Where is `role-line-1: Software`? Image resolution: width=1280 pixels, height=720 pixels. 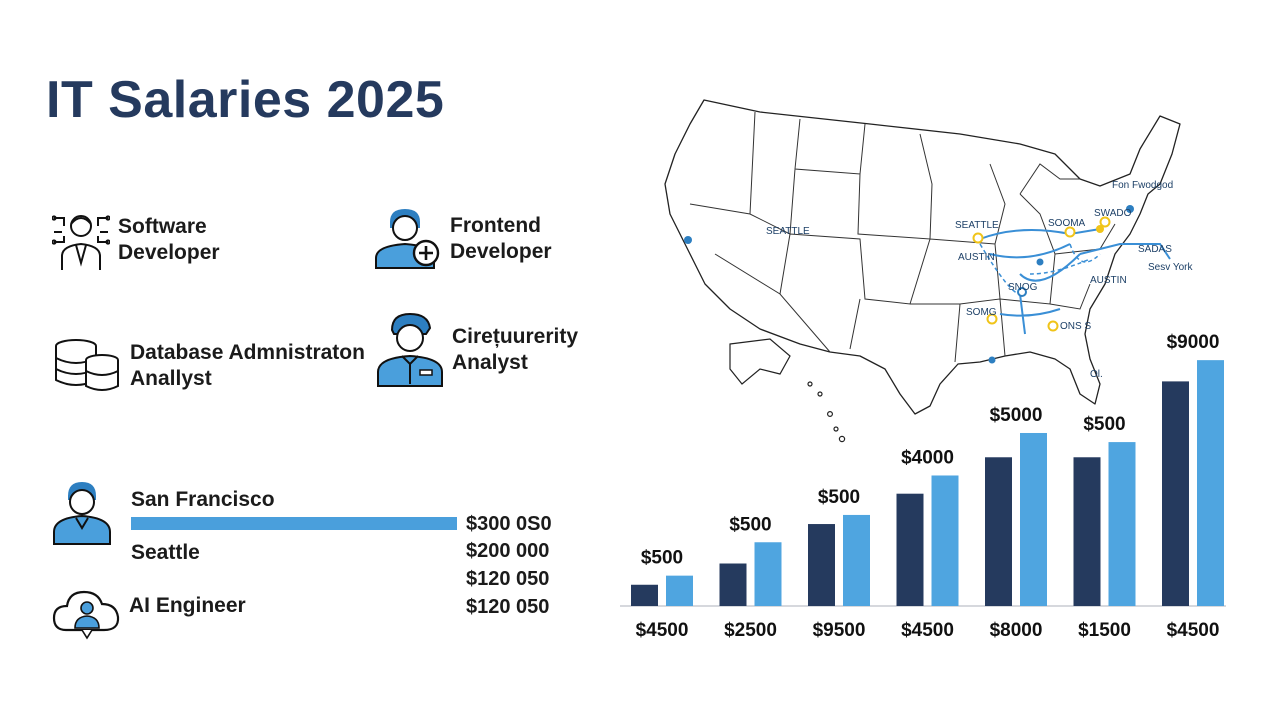 role-line-1: Software is located at coordinates (162, 226).